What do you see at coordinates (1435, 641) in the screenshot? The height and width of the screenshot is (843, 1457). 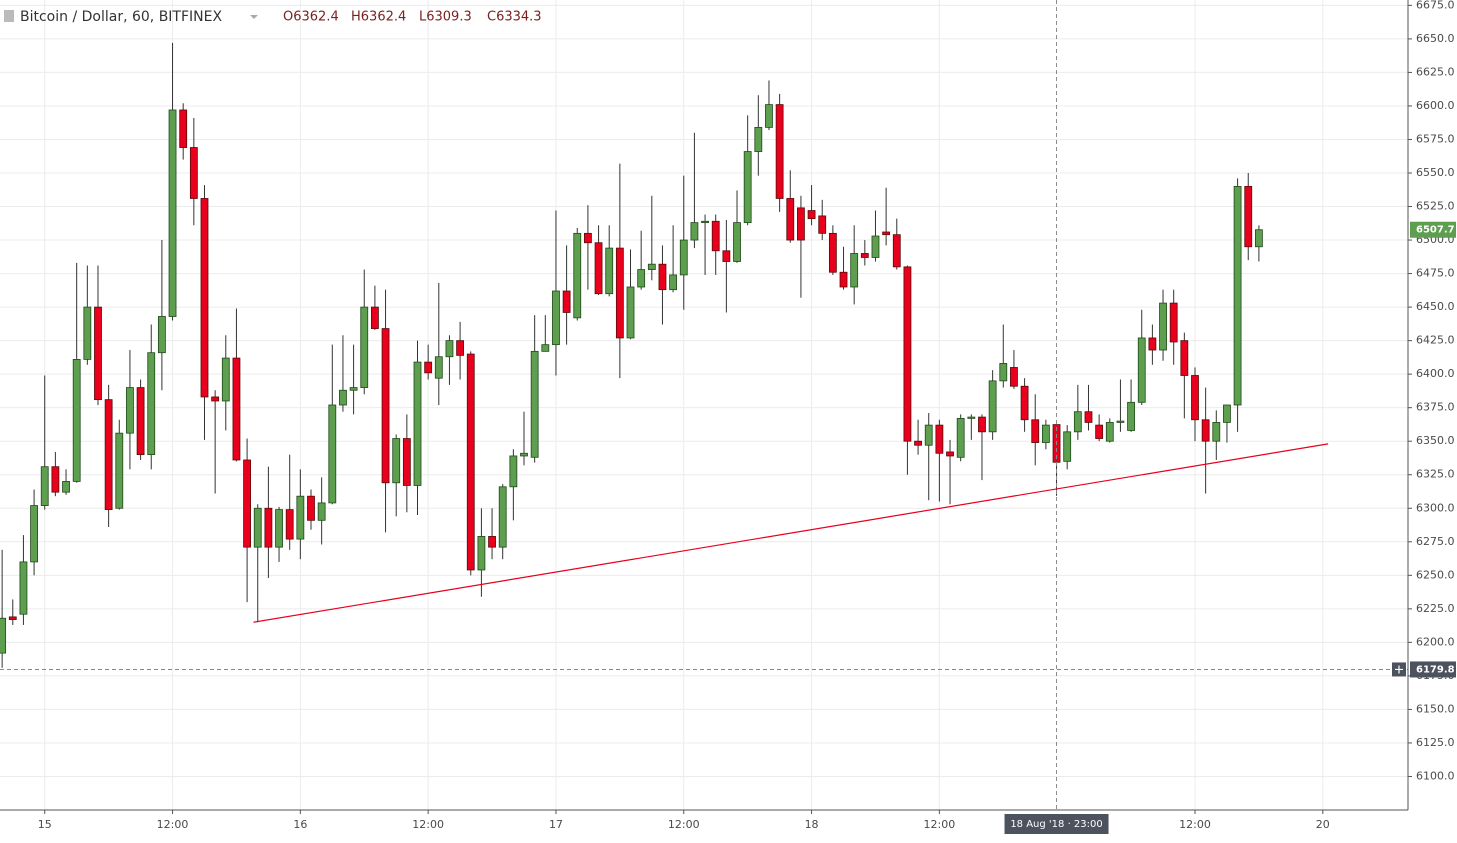 I see `y-tick-label: 6200.0` at bounding box center [1435, 641].